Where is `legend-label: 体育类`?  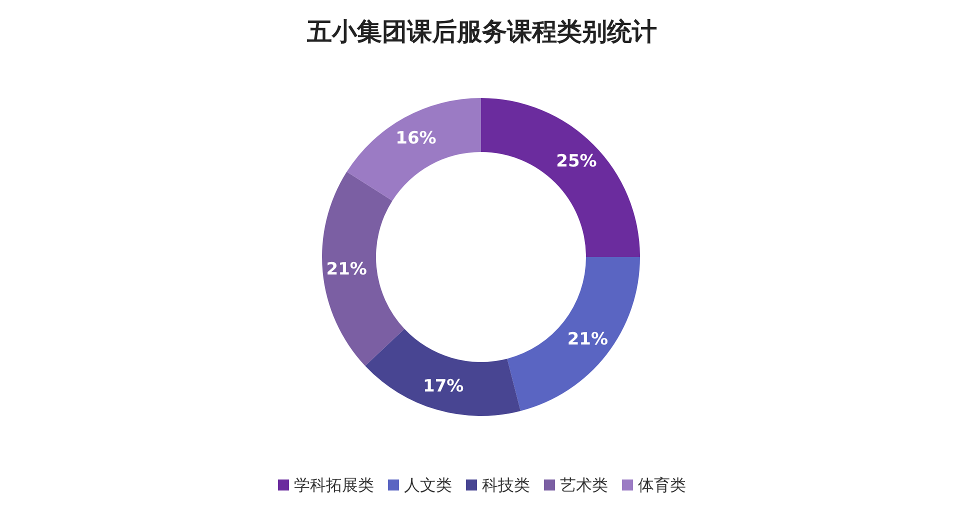 legend-label: 体育类 is located at coordinates (662, 485).